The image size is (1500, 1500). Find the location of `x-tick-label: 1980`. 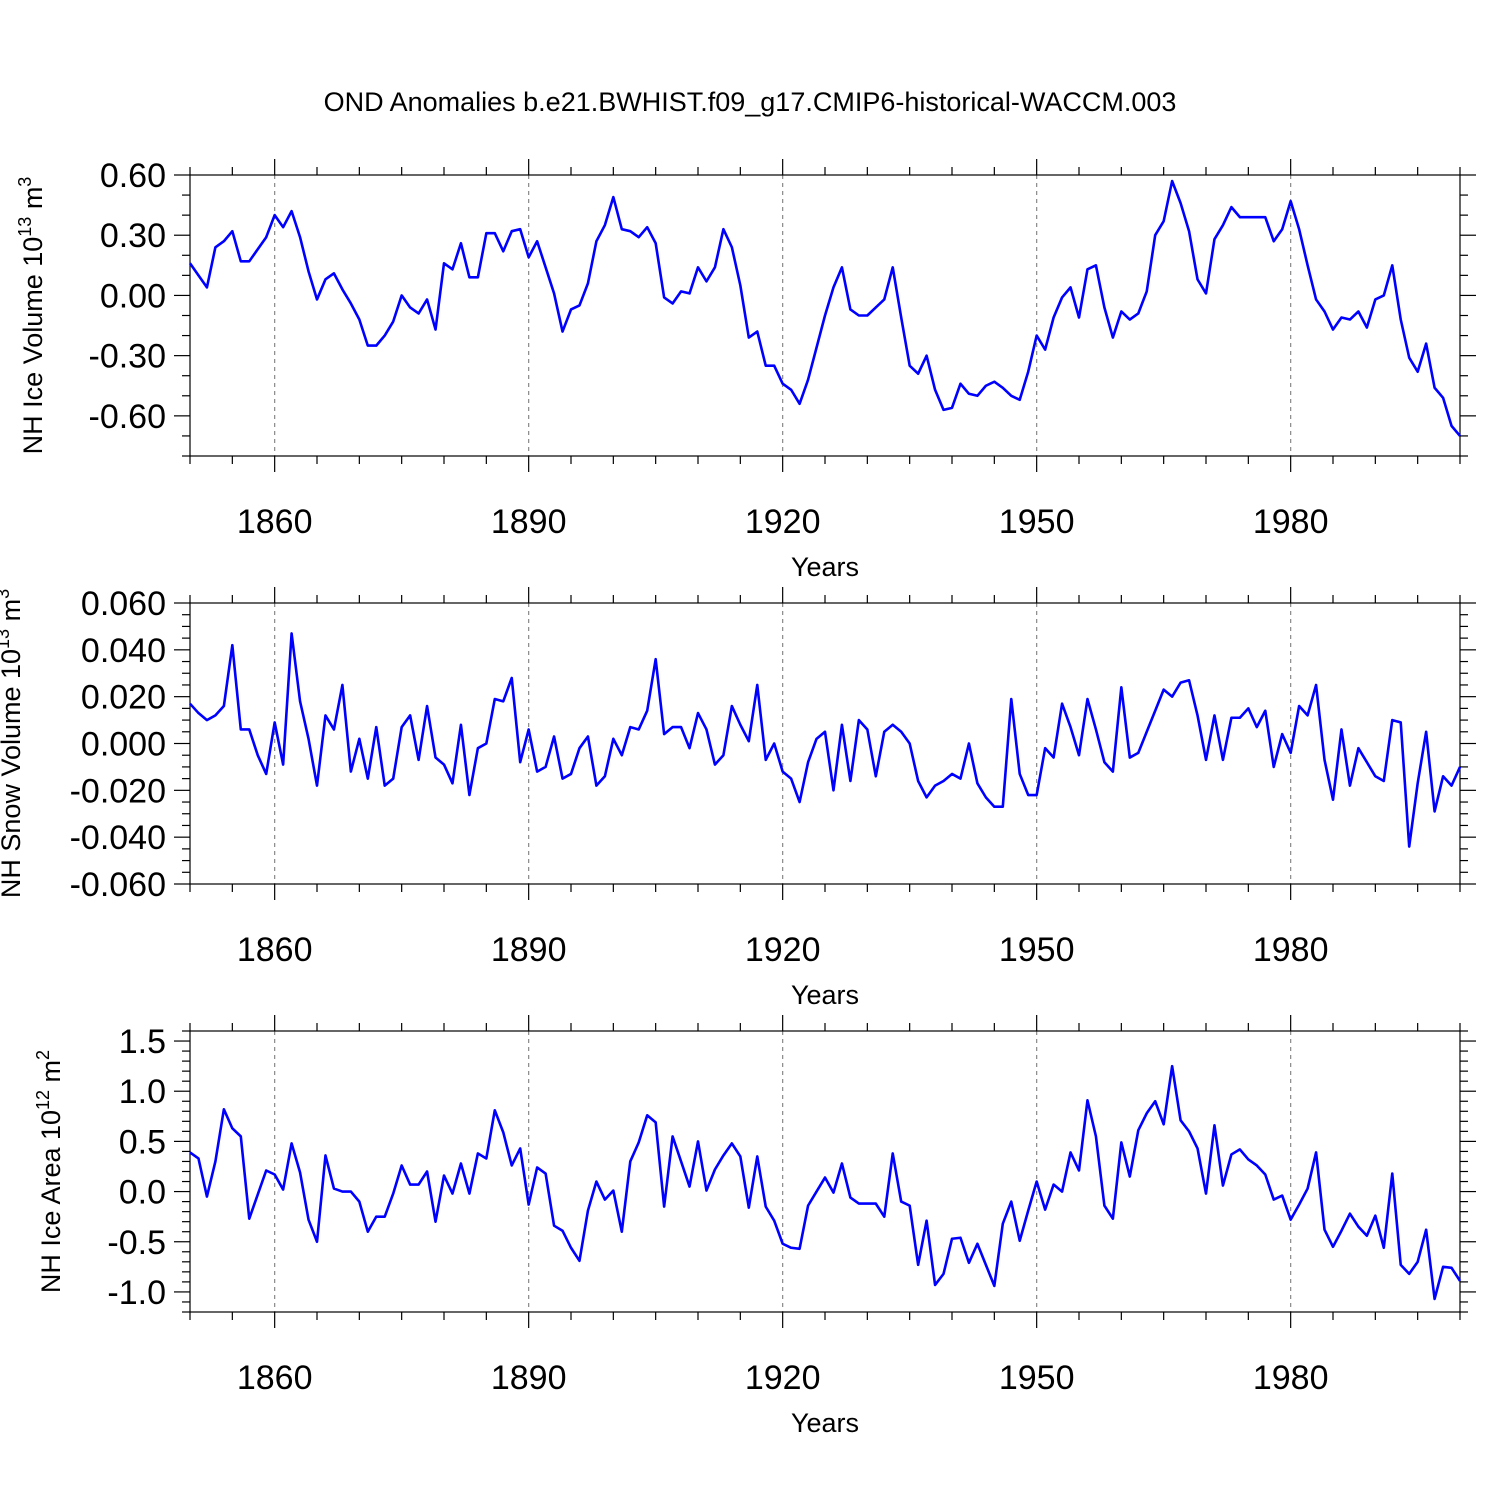

x-tick-label: 1980 is located at coordinates (1291, 1378).